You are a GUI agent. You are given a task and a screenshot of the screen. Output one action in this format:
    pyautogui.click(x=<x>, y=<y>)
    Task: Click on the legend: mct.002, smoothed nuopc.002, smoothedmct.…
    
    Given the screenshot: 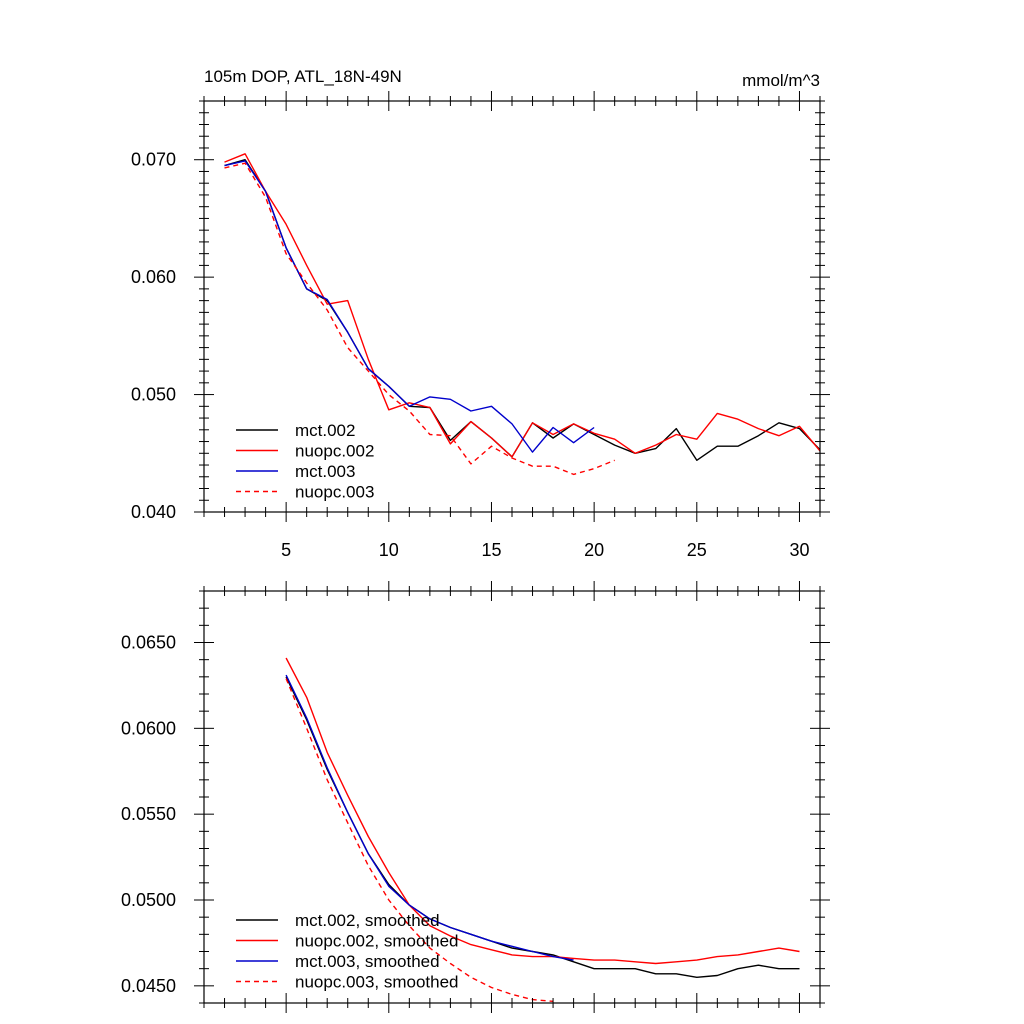 What is the action you would take?
    pyautogui.click(x=347, y=951)
    